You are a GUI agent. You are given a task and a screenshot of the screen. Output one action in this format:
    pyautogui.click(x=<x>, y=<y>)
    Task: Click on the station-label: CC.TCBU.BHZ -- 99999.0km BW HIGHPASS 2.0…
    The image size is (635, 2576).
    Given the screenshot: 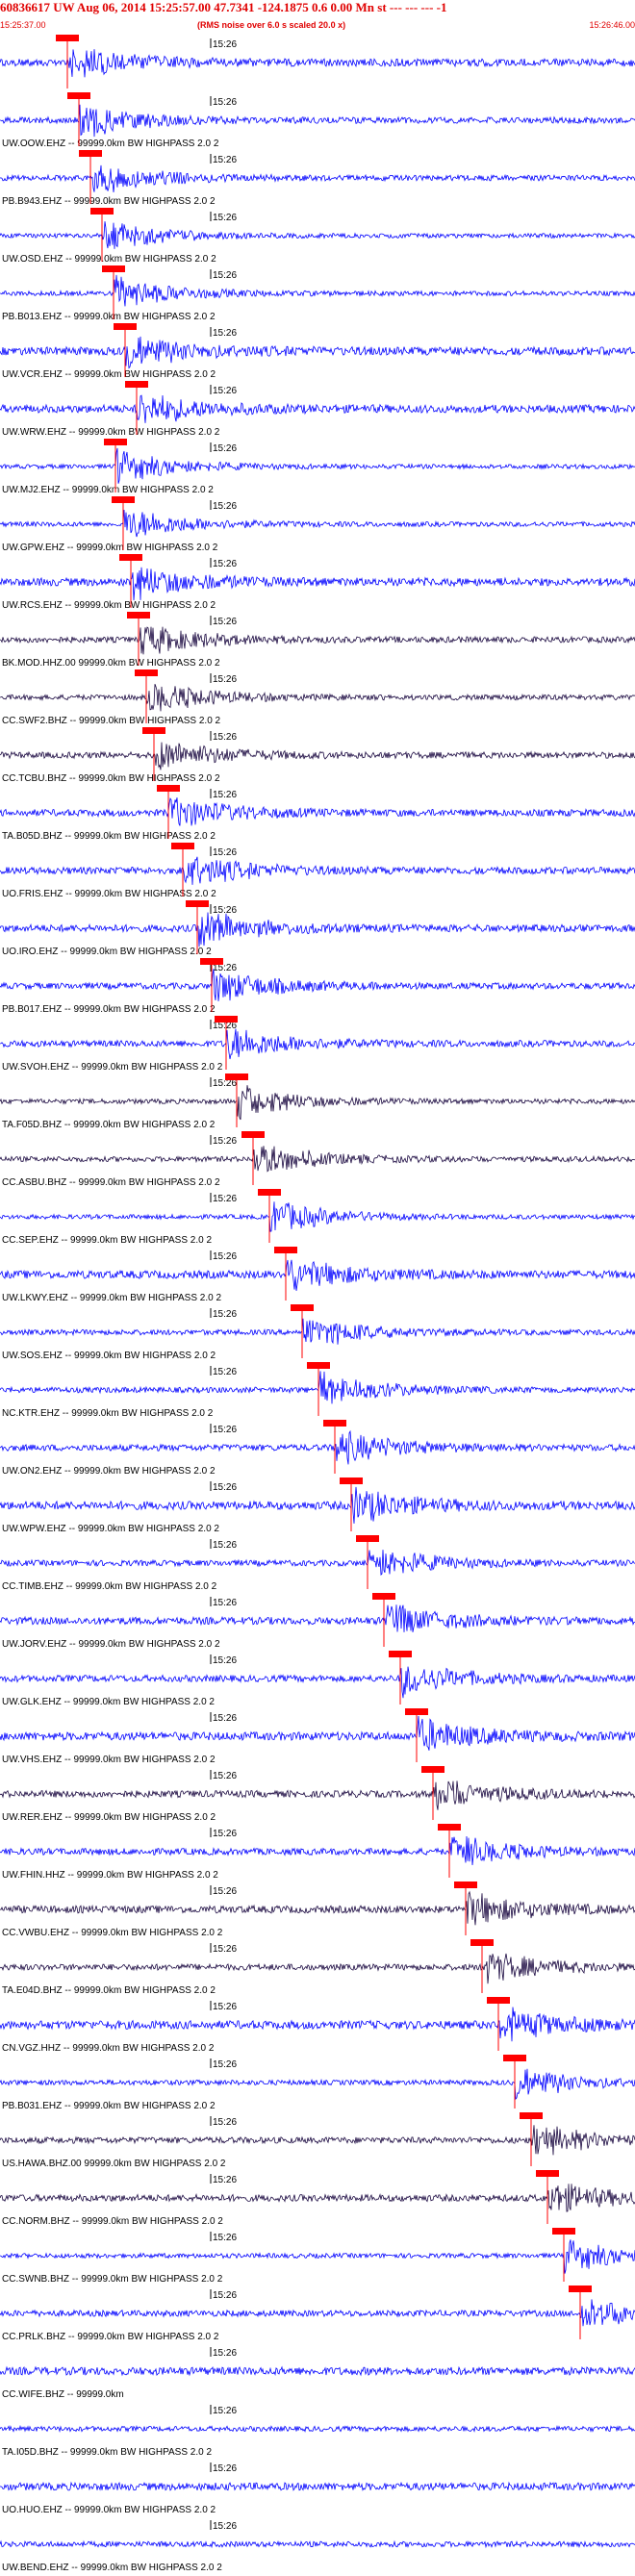 What is the action you would take?
    pyautogui.click(x=111, y=779)
    